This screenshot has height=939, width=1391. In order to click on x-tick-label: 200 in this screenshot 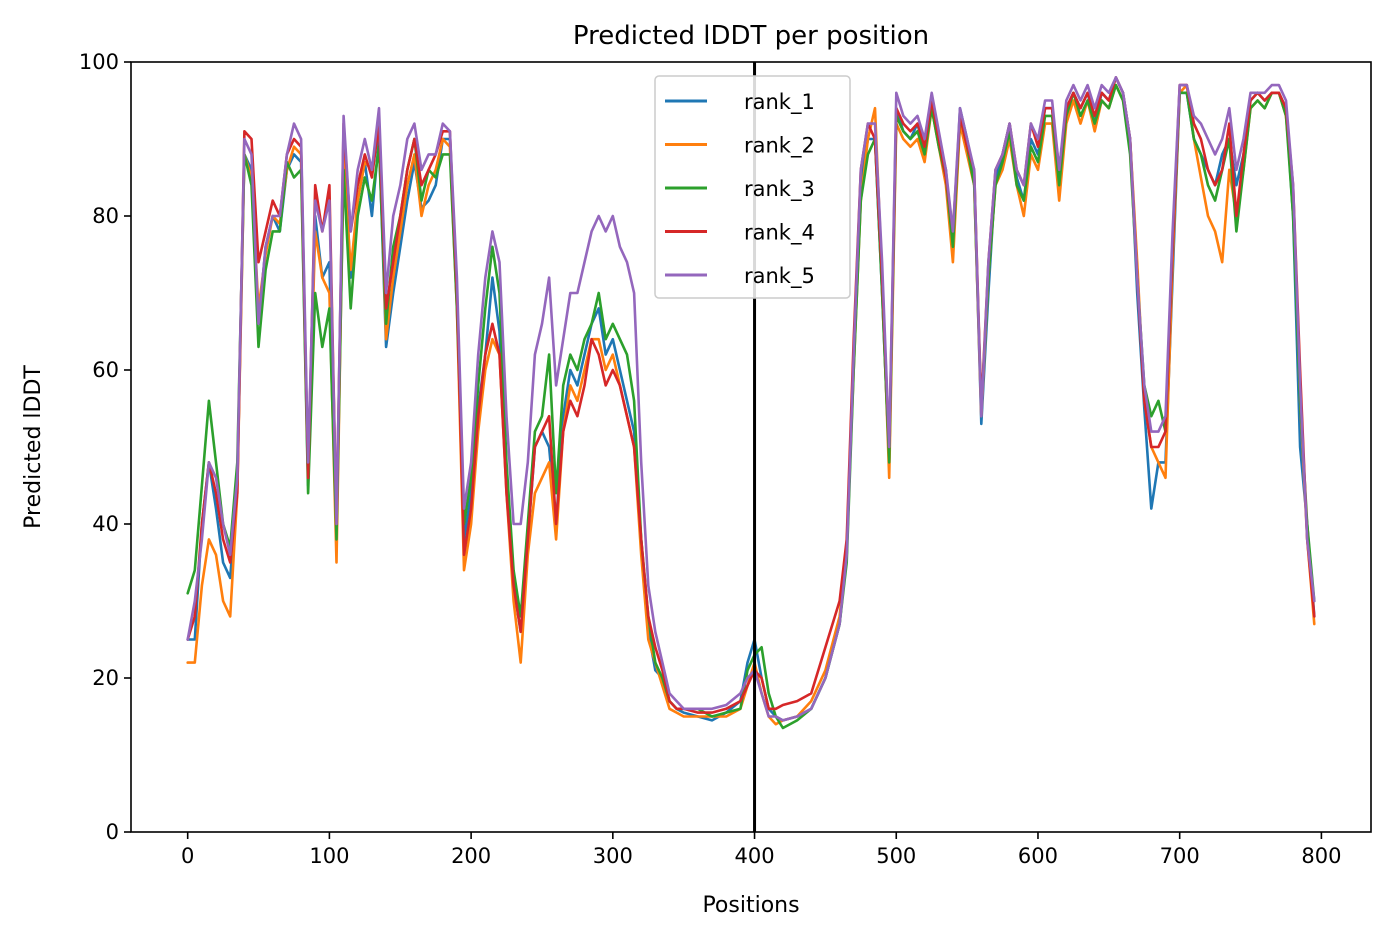, I will do `click(471, 856)`.